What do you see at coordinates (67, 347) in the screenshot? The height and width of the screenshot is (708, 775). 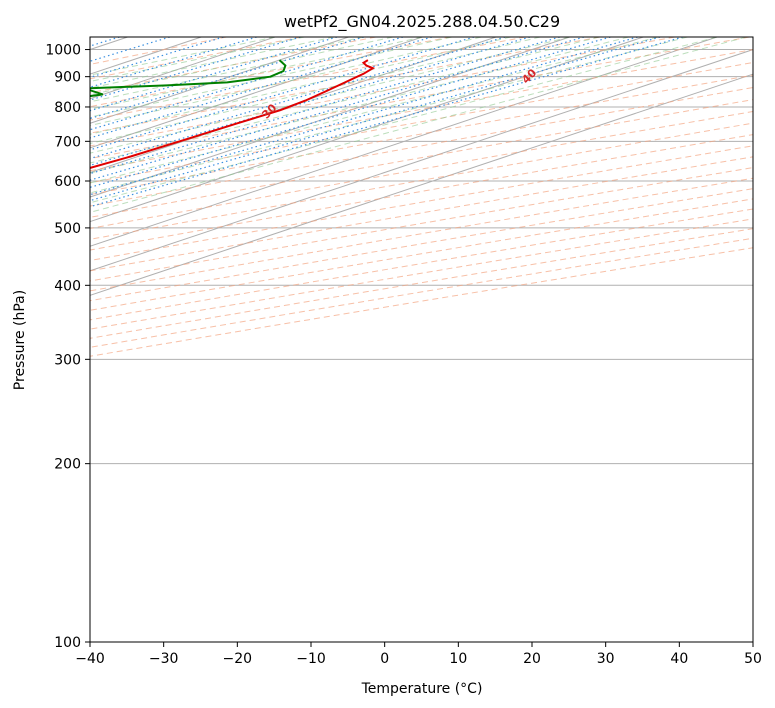 I see `y-axis: 100 200 300 400 500 600 700 800 900 1000` at bounding box center [67, 347].